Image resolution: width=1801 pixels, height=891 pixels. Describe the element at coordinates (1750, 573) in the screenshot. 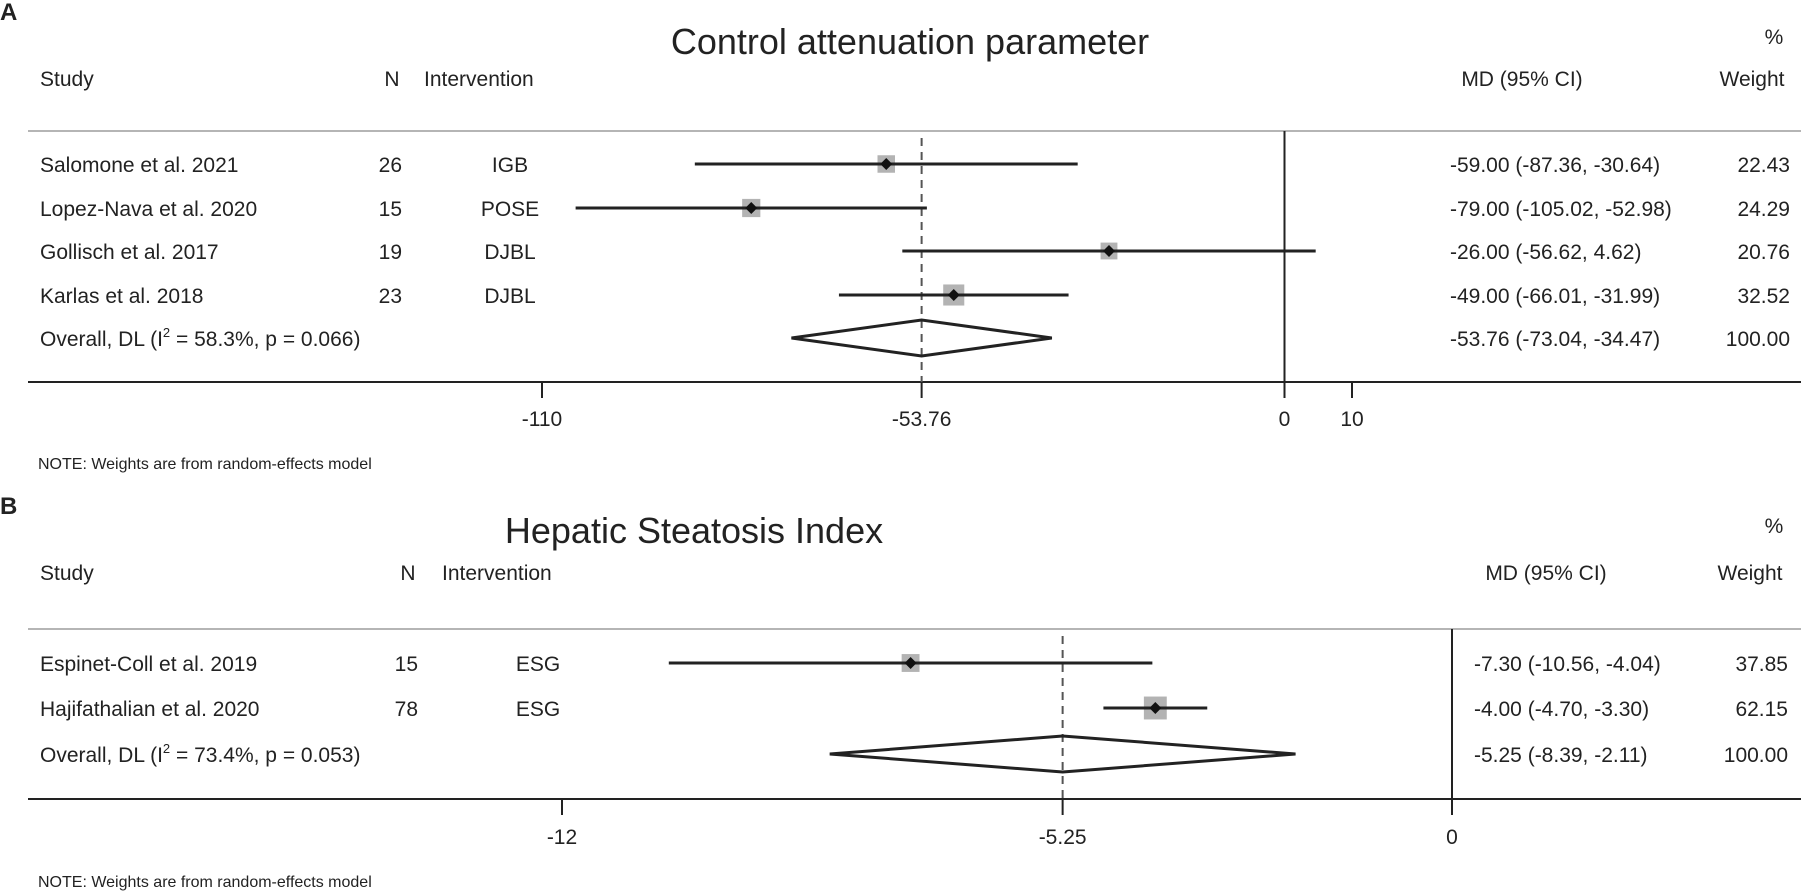

I see `panel-b-weight-header: Weight` at that location.